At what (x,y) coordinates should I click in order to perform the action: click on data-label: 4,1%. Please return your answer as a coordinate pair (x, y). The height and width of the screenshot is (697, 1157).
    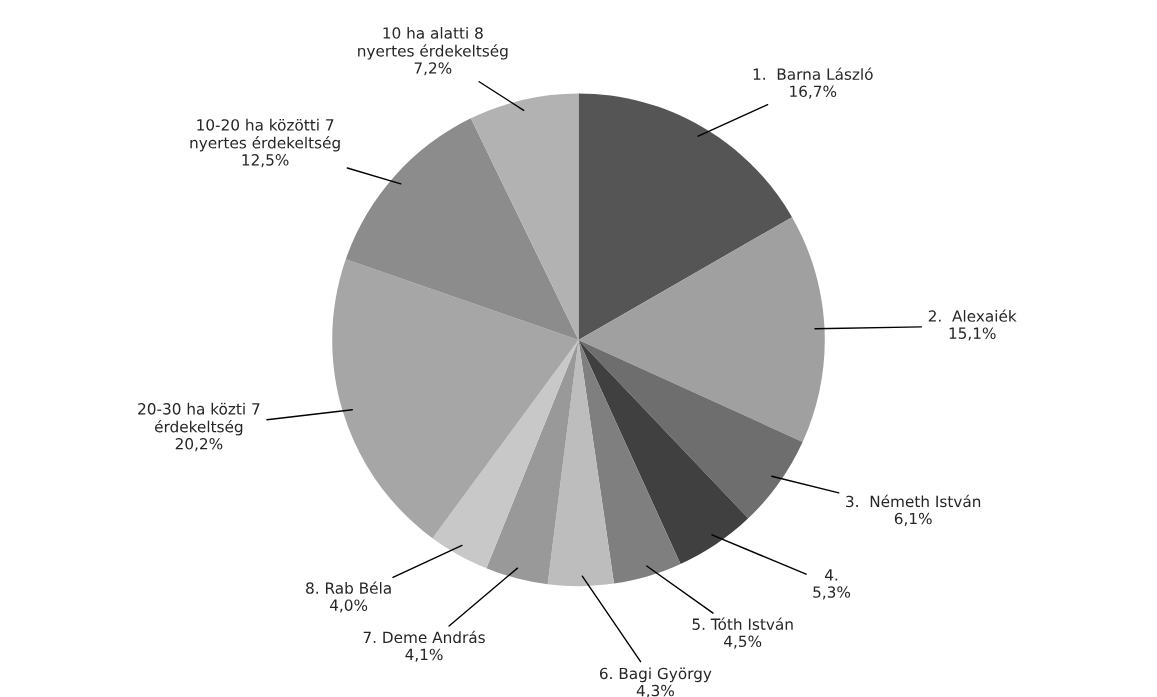
    Looking at the image, I should click on (424, 655).